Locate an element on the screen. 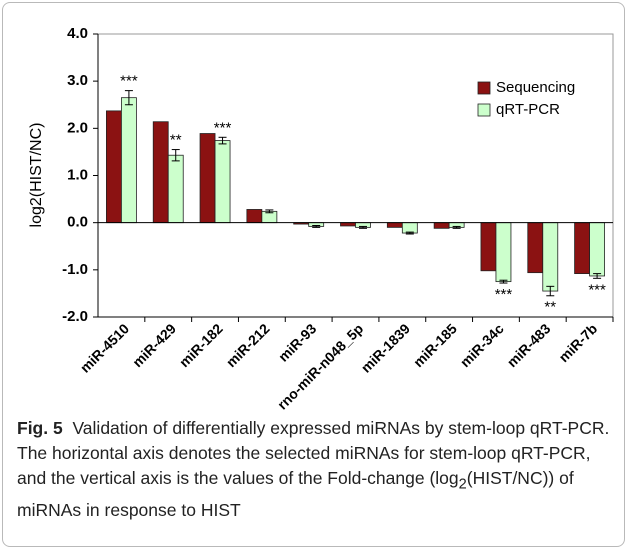  x-tick-label: miR-1839 is located at coordinates (385, 347).